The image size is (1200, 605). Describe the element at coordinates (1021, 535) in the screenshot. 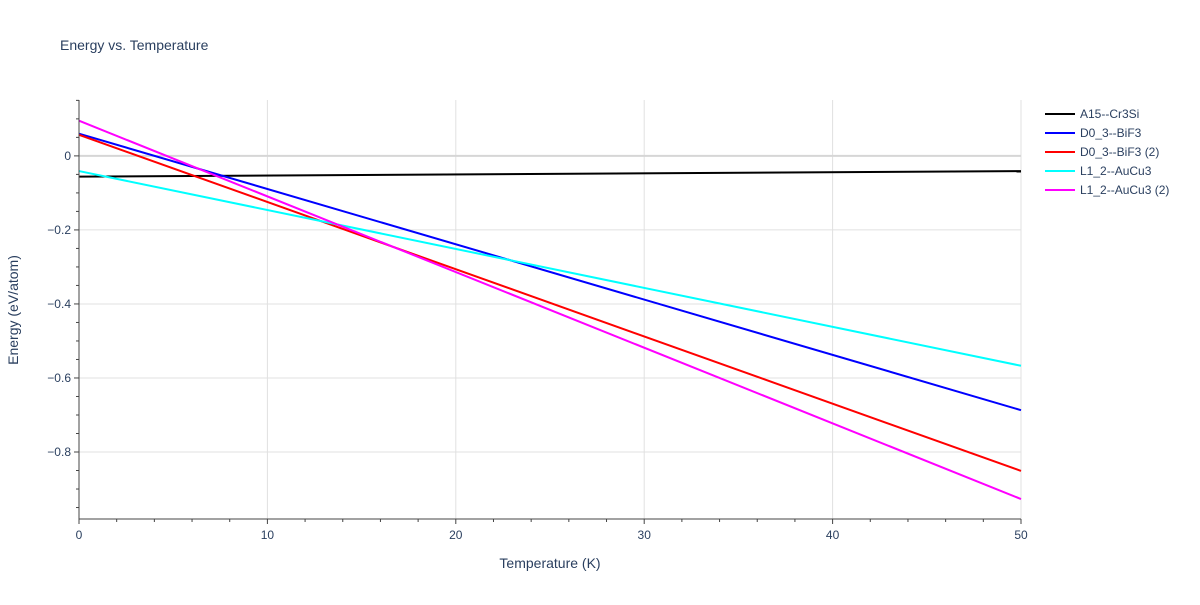

I see `x-tick-label: 50` at that location.